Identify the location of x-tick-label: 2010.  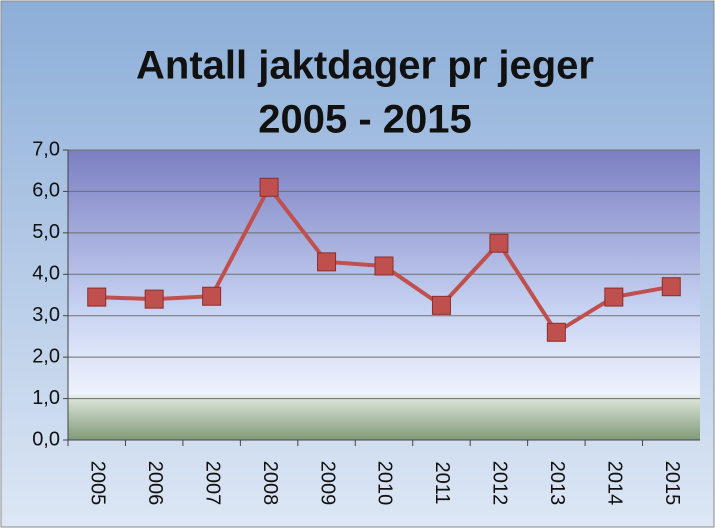
(385, 483).